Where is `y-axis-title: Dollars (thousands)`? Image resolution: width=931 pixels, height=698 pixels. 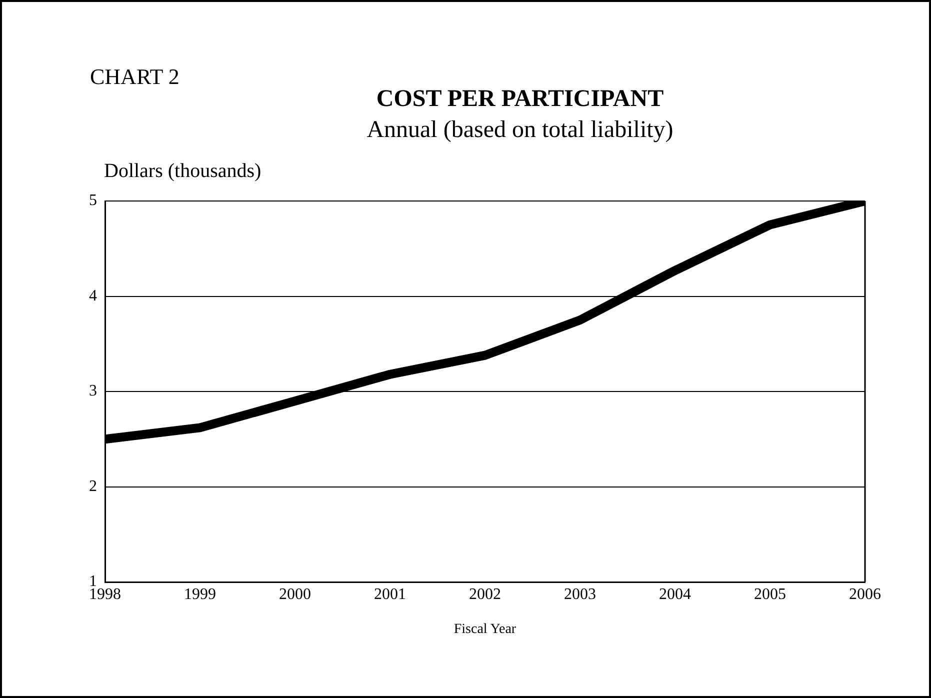
y-axis-title: Dollars (thousands) is located at coordinates (183, 171).